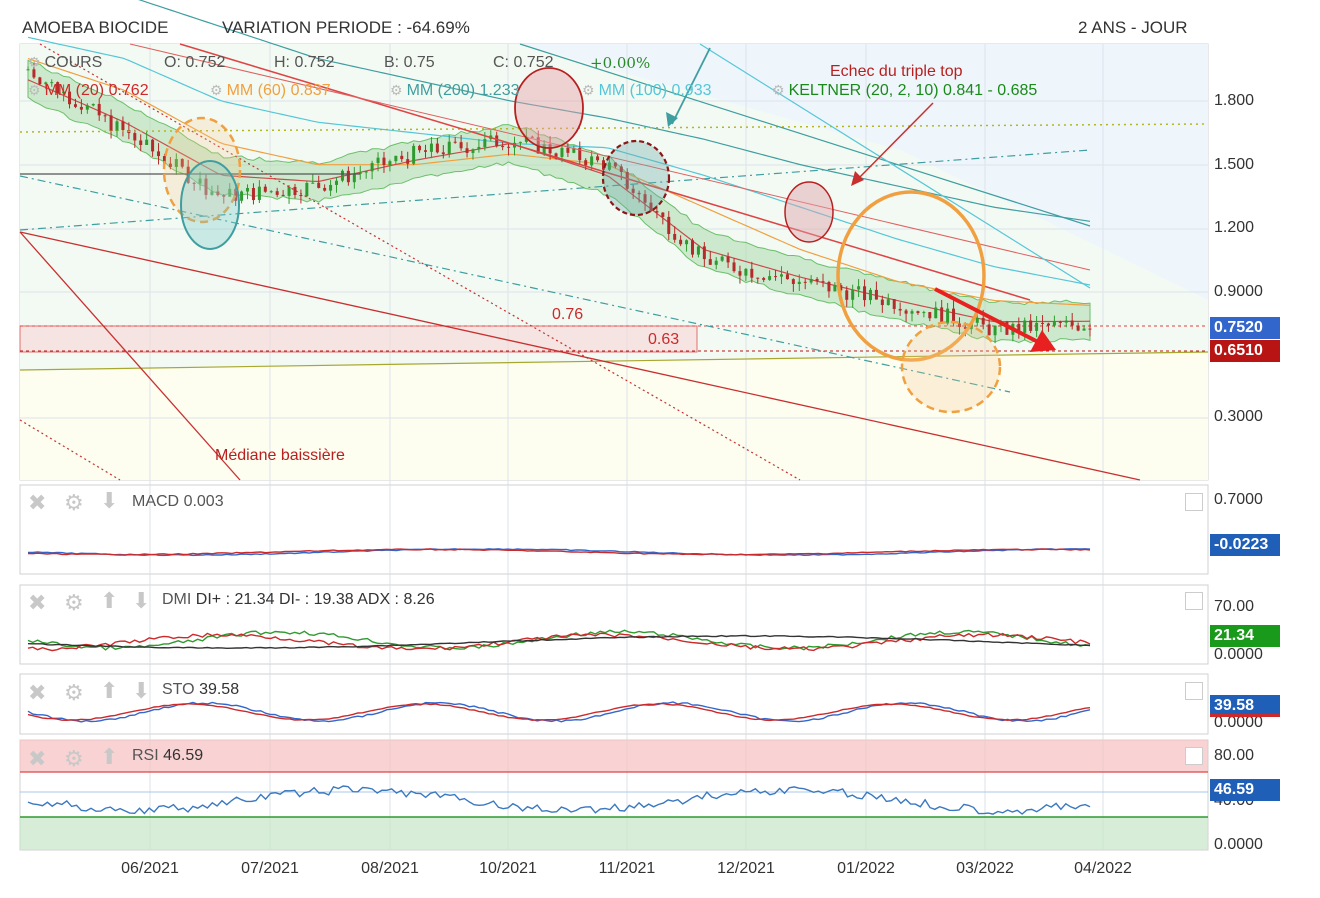  Describe the element at coordinates (1238, 291) in the screenshot. I see `y-tick-label: 0.9000` at that location.